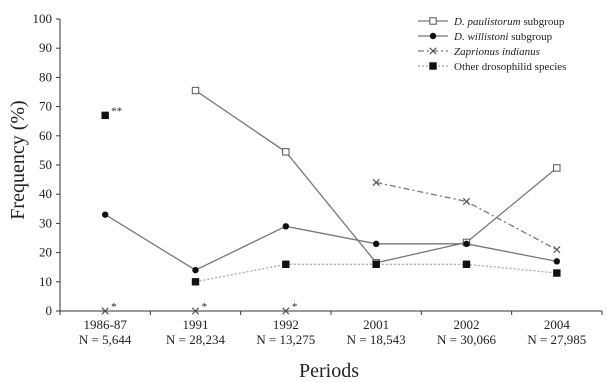 This screenshot has width=607, height=382. I want to click on legend-item: D. paulistorum subgroup, so click(491, 22).